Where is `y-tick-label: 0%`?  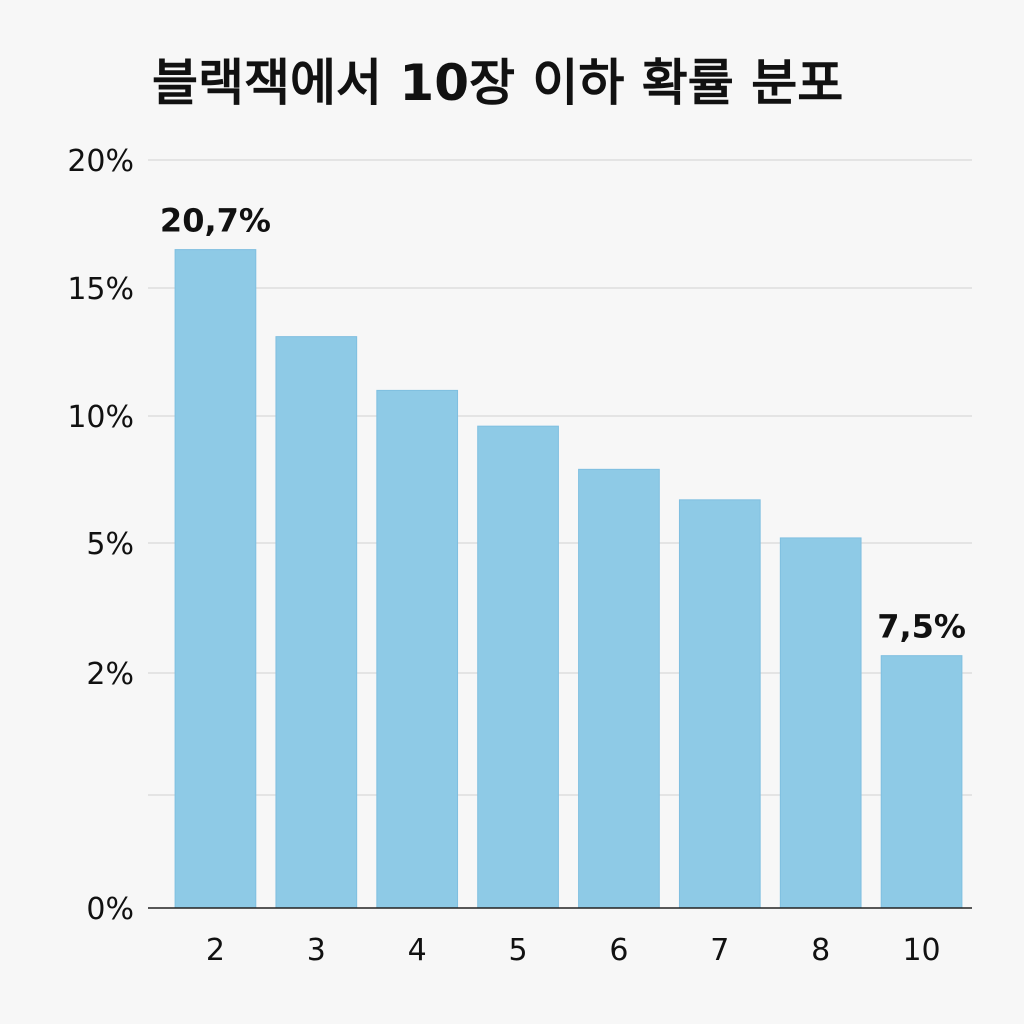
y-tick-label: 0% is located at coordinates (110, 909).